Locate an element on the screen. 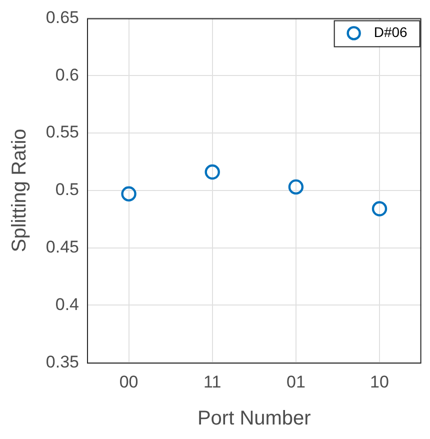 The width and height of the screenshot is (430, 439). y-axis-title: Splitting Ratio is located at coordinates (19, 190).